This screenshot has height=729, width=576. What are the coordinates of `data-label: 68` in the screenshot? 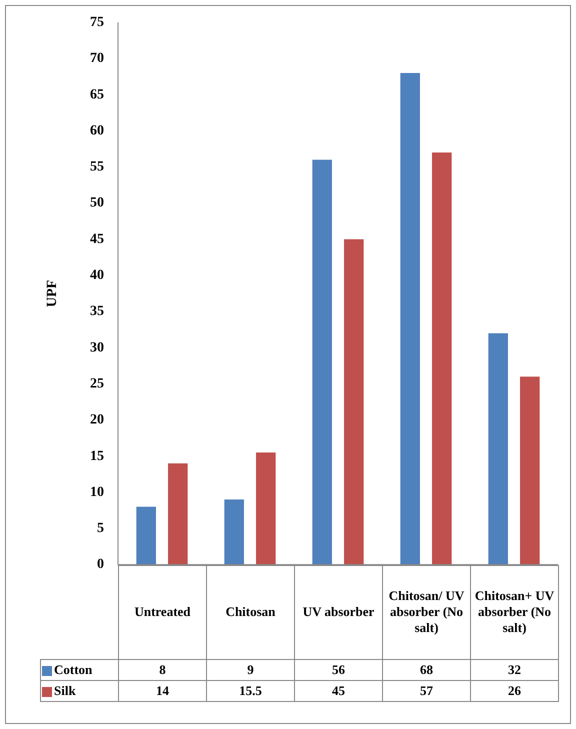 It's located at (426, 670).